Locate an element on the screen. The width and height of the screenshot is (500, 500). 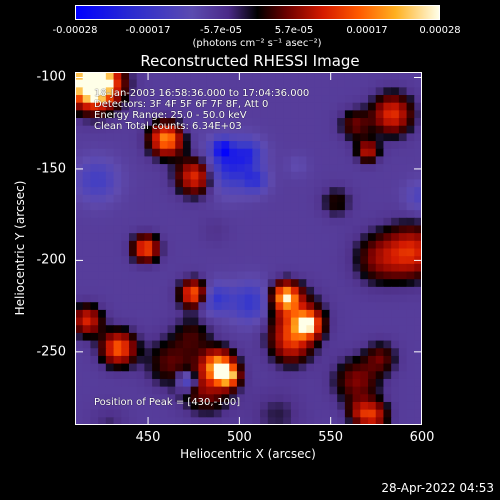
annotation-energy: Energy Range: 25.0 - 50.0 keV is located at coordinates (170, 115).